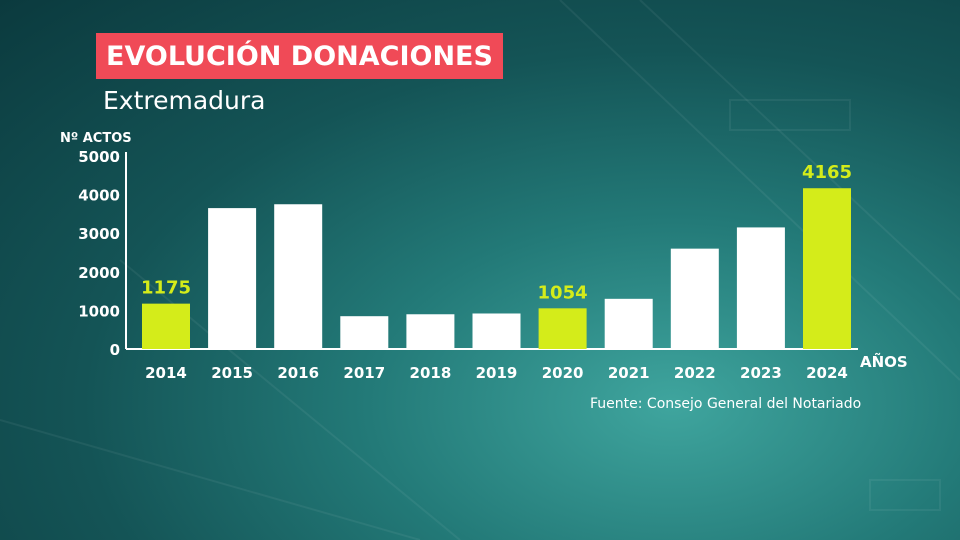 The width and height of the screenshot is (960, 540). Describe the element at coordinates (96, 138) in the screenshot. I see `y-axis-label: Nº ACTOS` at that location.